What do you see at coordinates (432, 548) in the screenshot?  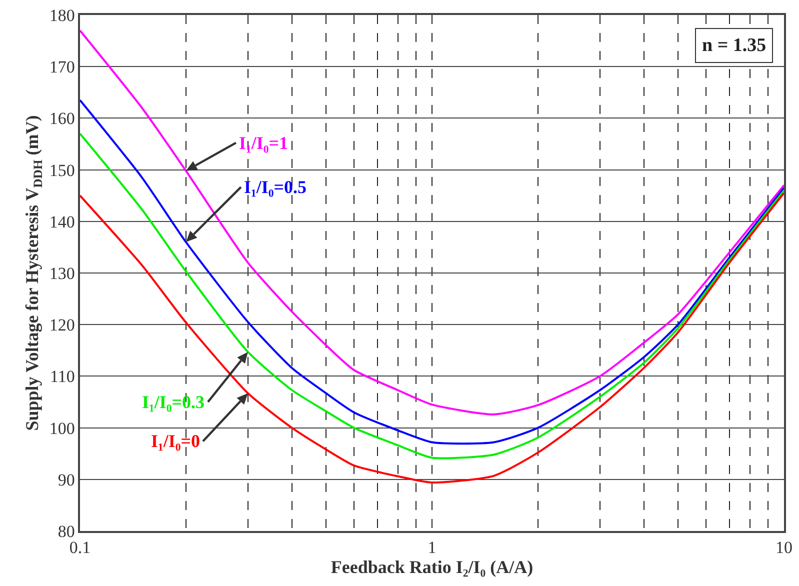 I see `x-tick-label: 1` at bounding box center [432, 548].